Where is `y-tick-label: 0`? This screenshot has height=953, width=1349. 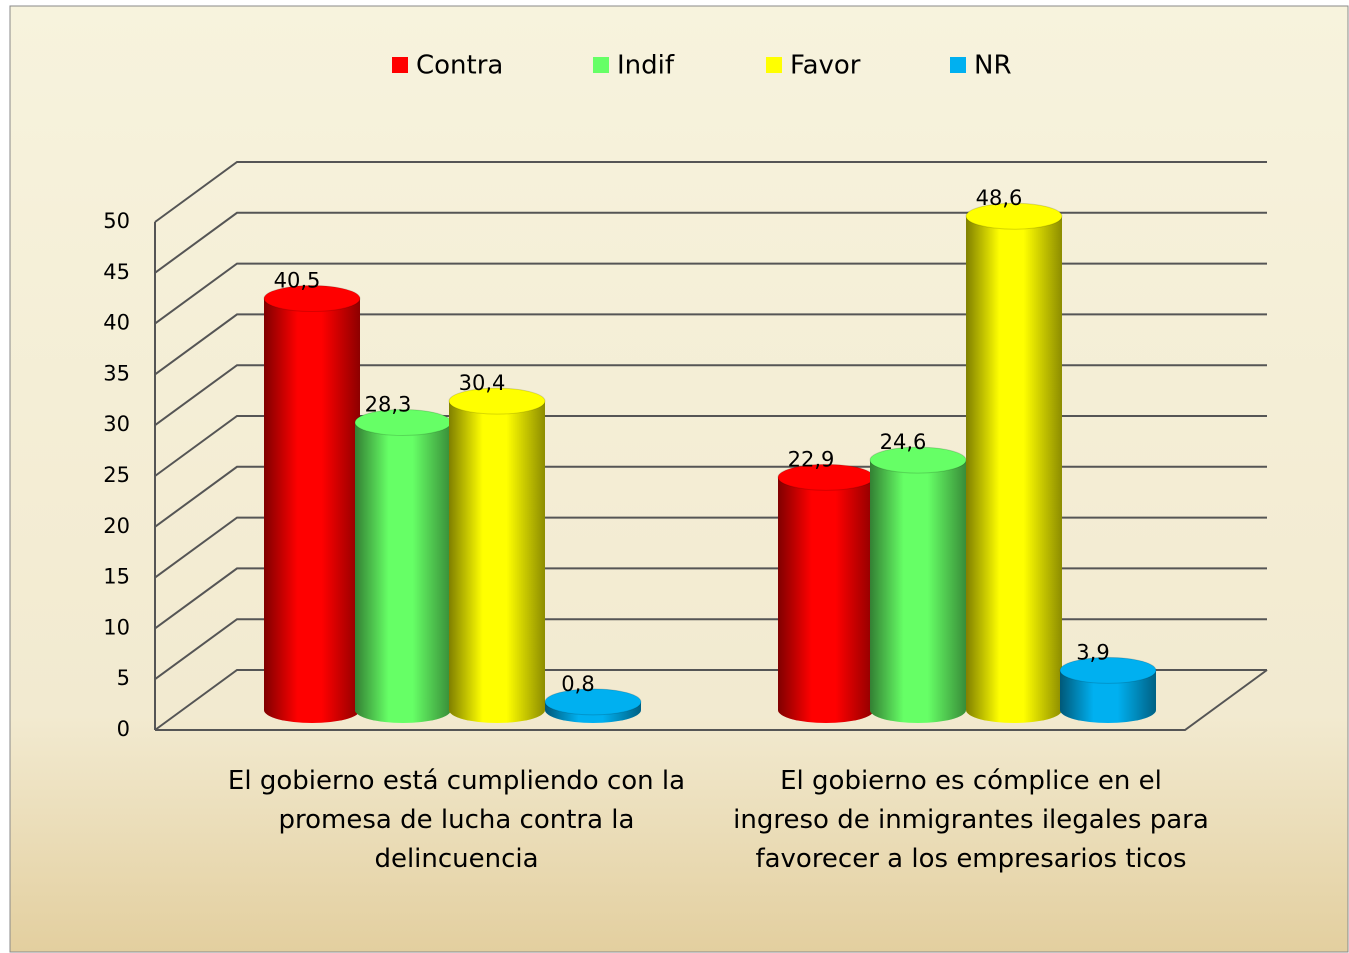
y-tick-label: 0 is located at coordinates (123, 729).